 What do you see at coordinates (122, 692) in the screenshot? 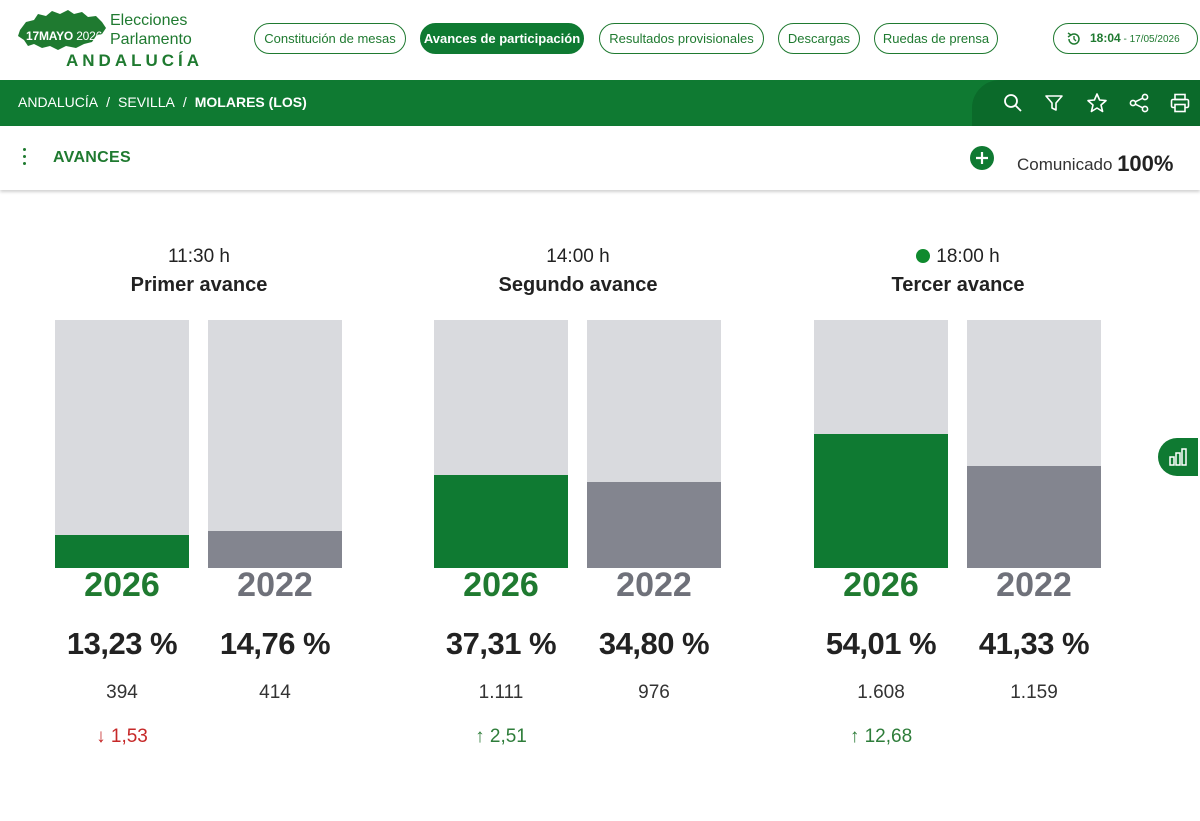
I see `count-2026: 394` at bounding box center [122, 692].